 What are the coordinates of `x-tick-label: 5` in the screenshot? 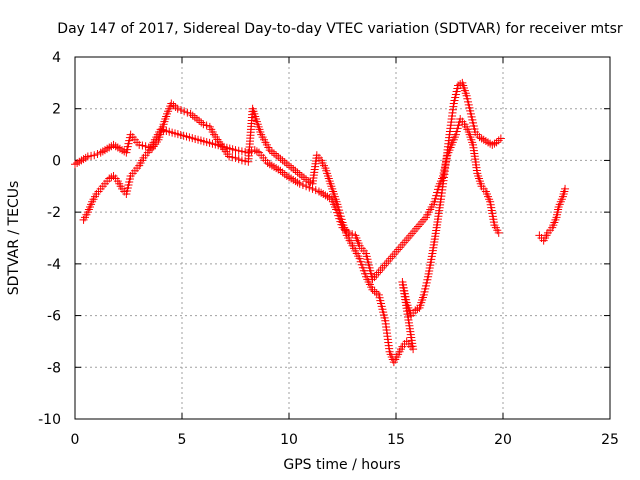 It's located at (182, 440).